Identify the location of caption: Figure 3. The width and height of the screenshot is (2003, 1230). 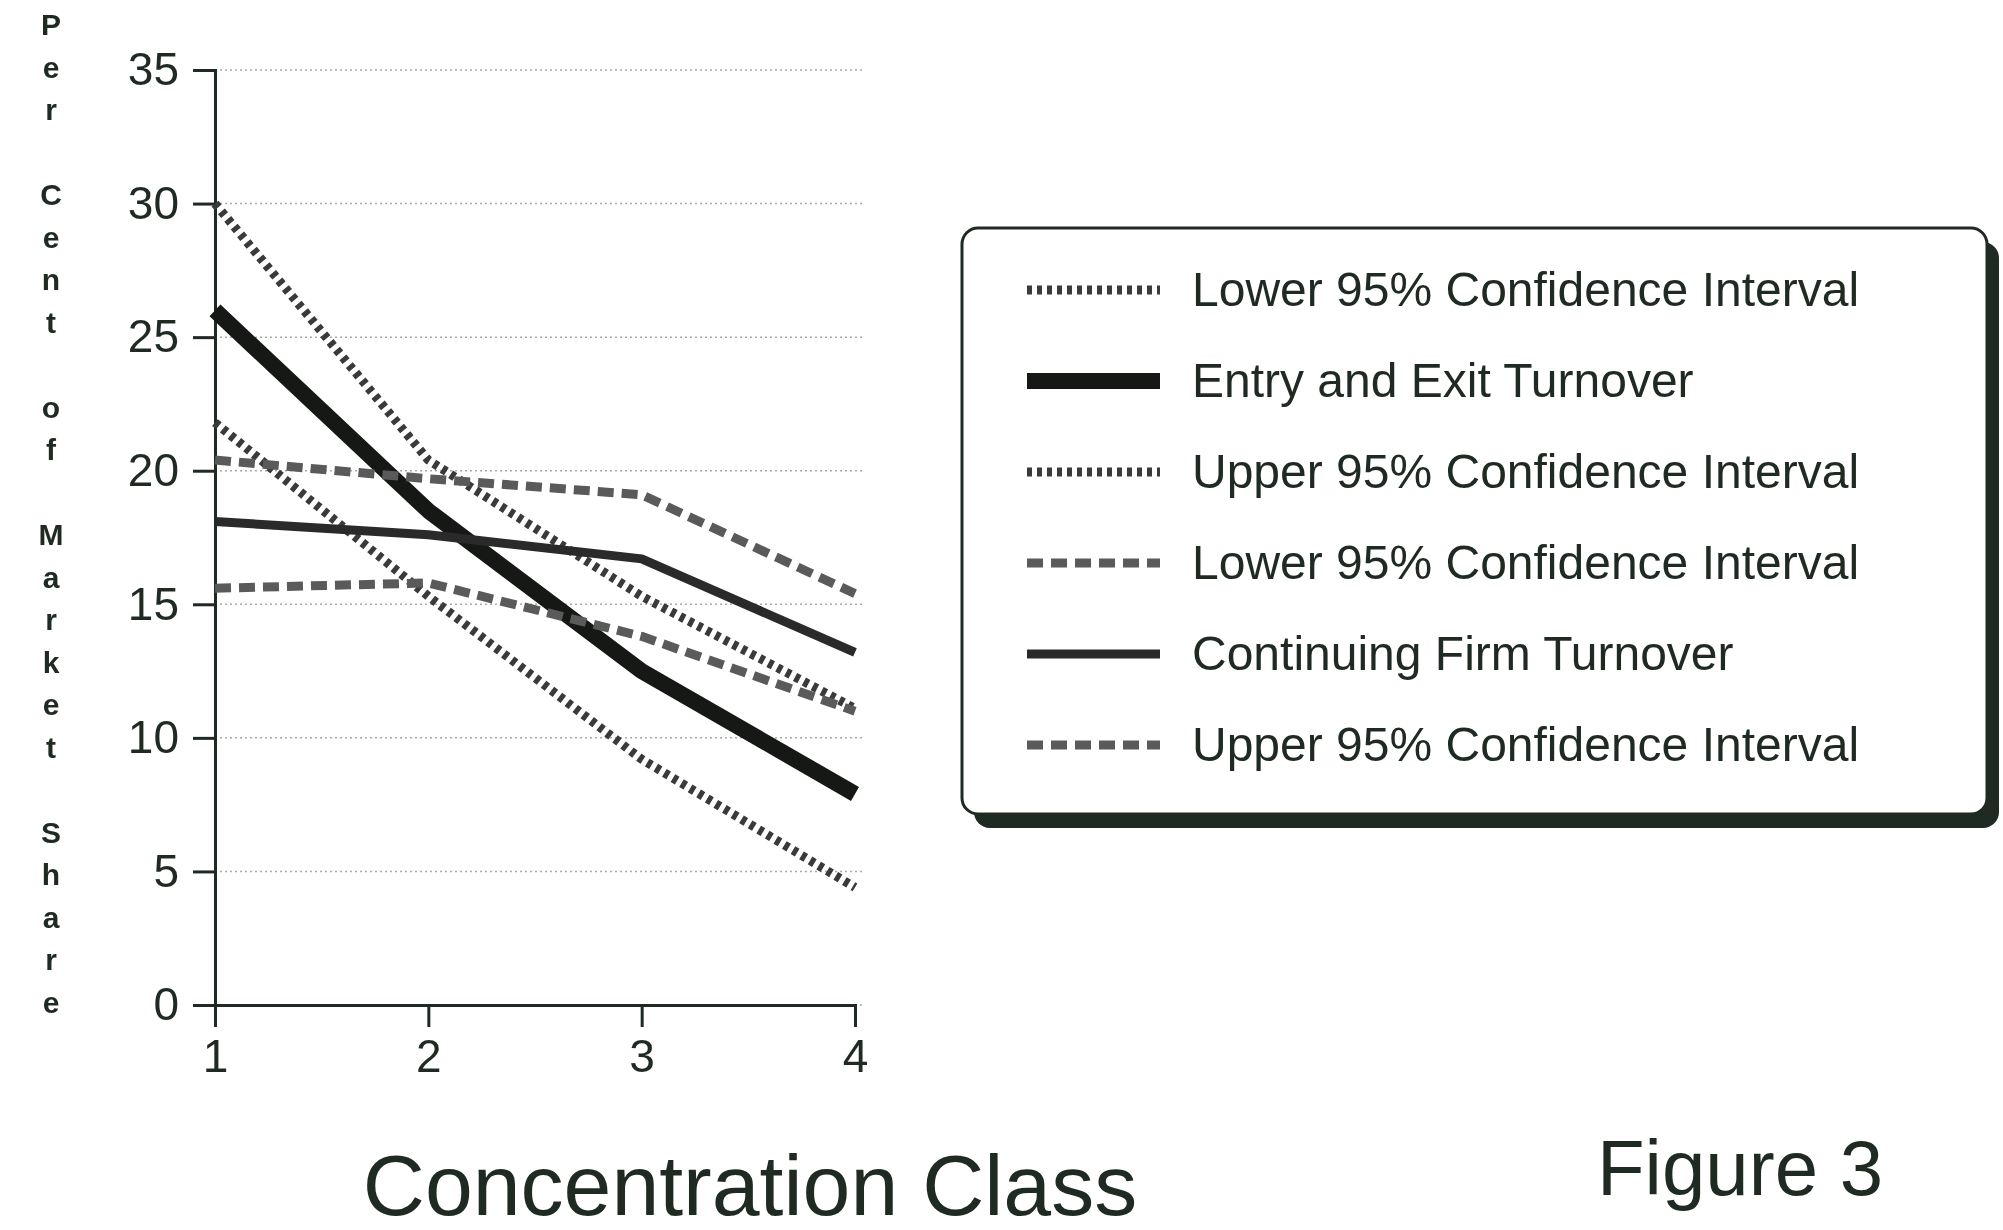
(1740, 1168).